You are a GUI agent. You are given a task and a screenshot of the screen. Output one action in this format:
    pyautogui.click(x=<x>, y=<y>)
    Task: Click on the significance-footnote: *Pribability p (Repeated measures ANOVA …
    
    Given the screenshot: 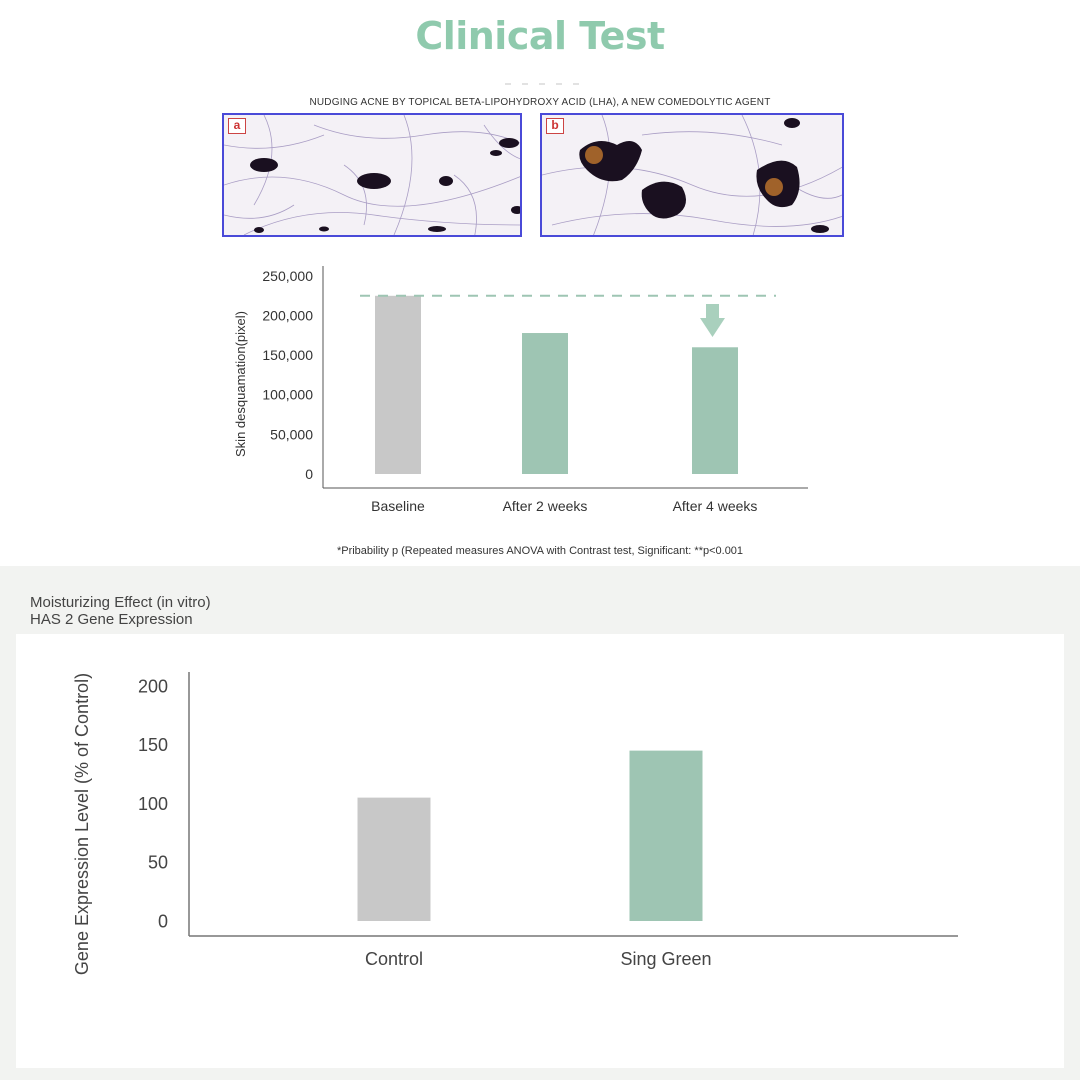 What is the action you would take?
    pyautogui.click(x=540, y=551)
    